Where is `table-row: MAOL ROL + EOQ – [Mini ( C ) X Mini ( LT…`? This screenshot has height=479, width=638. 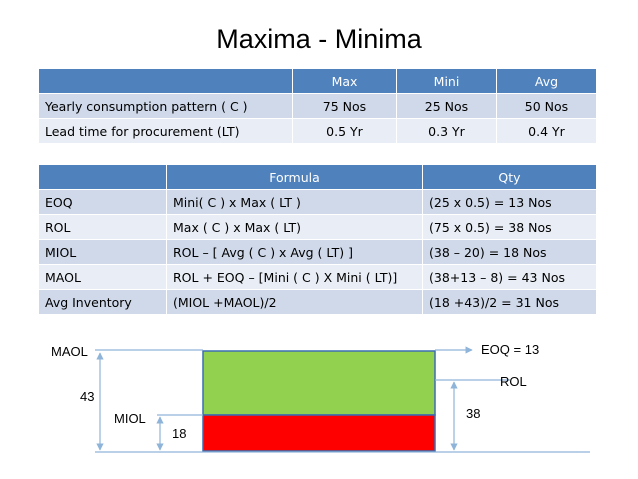 table-row: MAOL ROL + EOQ – [Mini ( C ) X Mini ( LT… is located at coordinates (317, 277).